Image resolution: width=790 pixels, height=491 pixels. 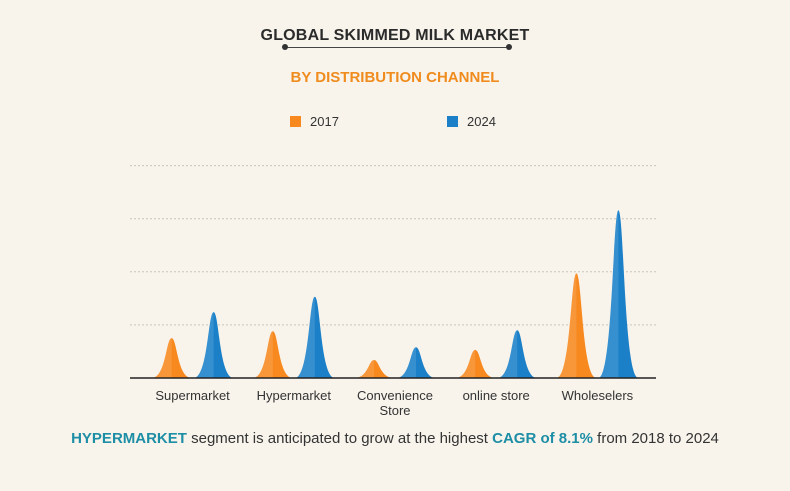 I want to click on category-label-0-0: Supermarket, so click(x=192, y=395).